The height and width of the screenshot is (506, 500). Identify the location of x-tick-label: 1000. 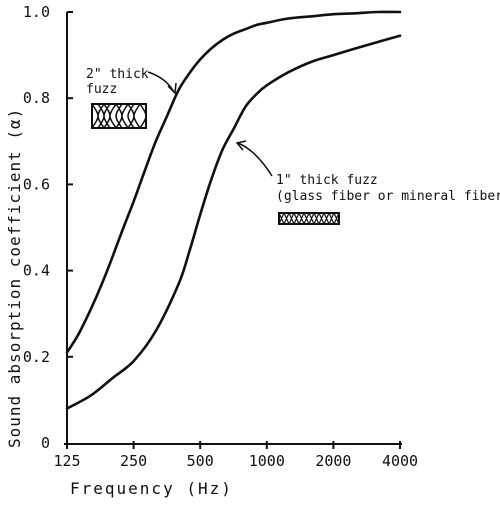
(267, 461).